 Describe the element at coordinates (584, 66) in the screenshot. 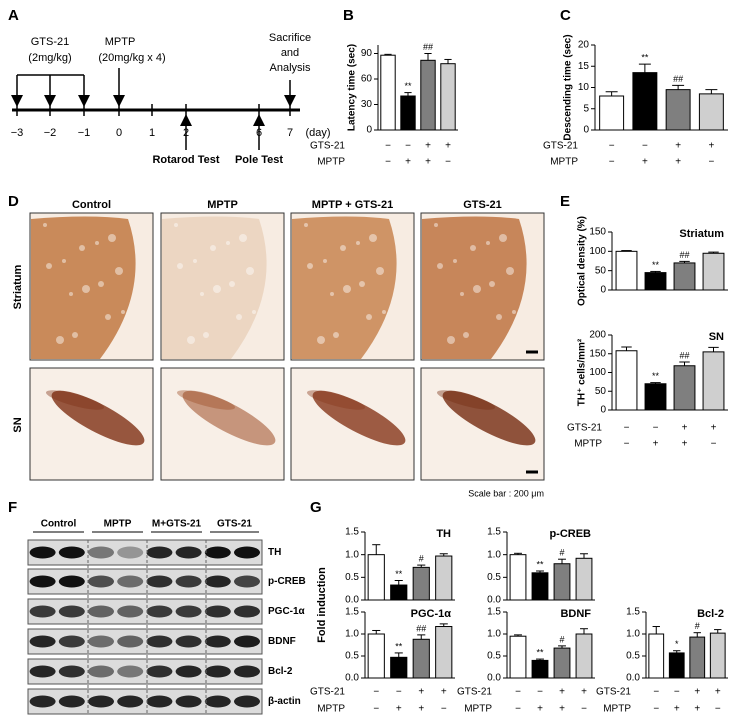

I see `y-tick-label: 15` at that location.